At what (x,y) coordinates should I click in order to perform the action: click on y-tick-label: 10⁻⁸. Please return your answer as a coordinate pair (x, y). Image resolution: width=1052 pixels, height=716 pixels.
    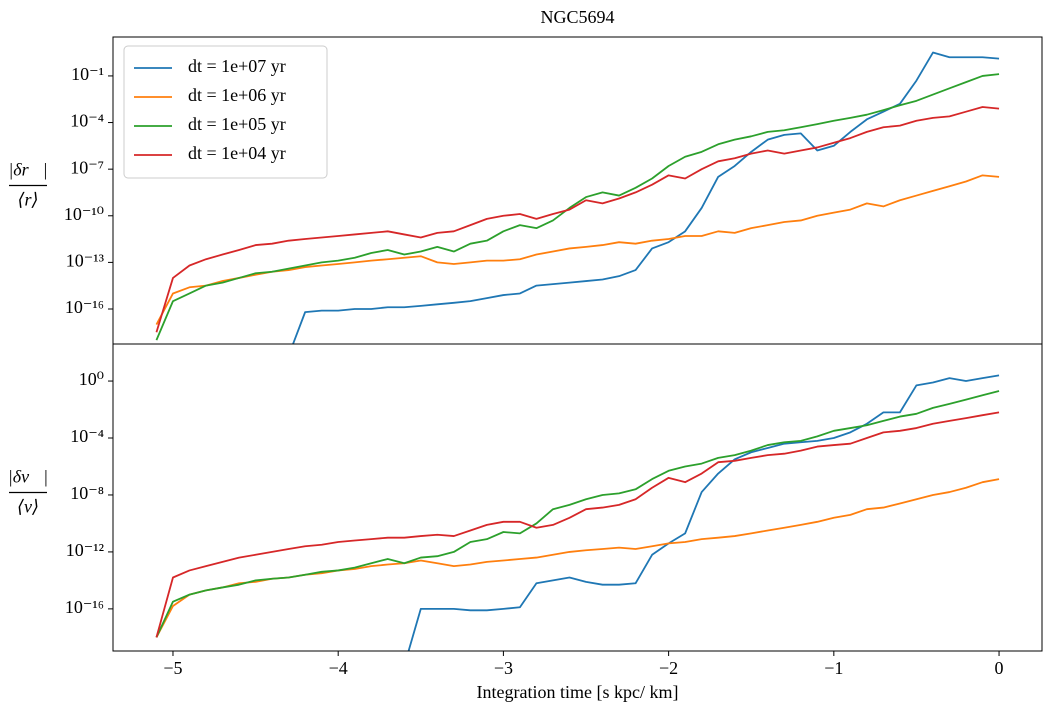
    Looking at the image, I should click on (87, 493).